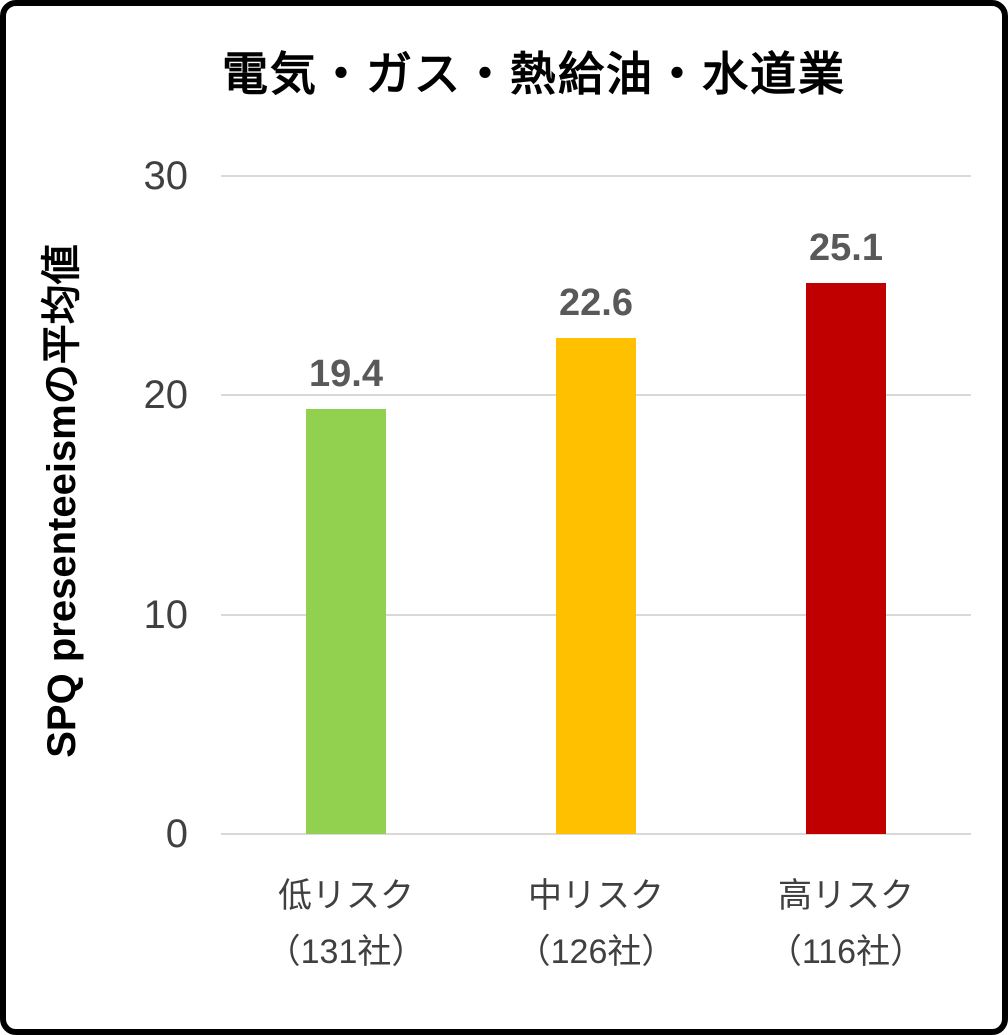 The width and height of the screenshot is (1008, 1035). What do you see at coordinates (846, 248) in the screenshot?
I see `bar-value-label: 25.1` at bounding box center [846, 248].